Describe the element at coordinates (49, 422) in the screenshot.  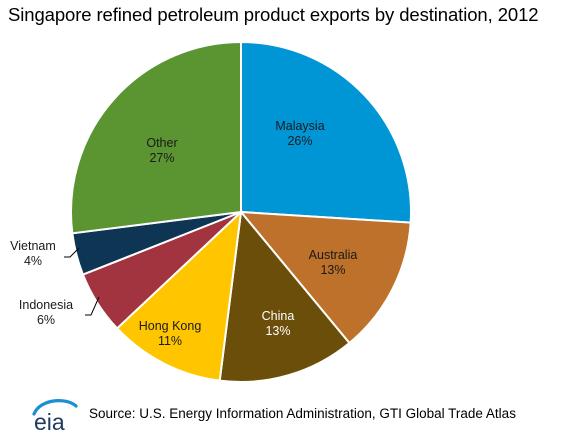
I see `eia-logo-text: eia` at that location.